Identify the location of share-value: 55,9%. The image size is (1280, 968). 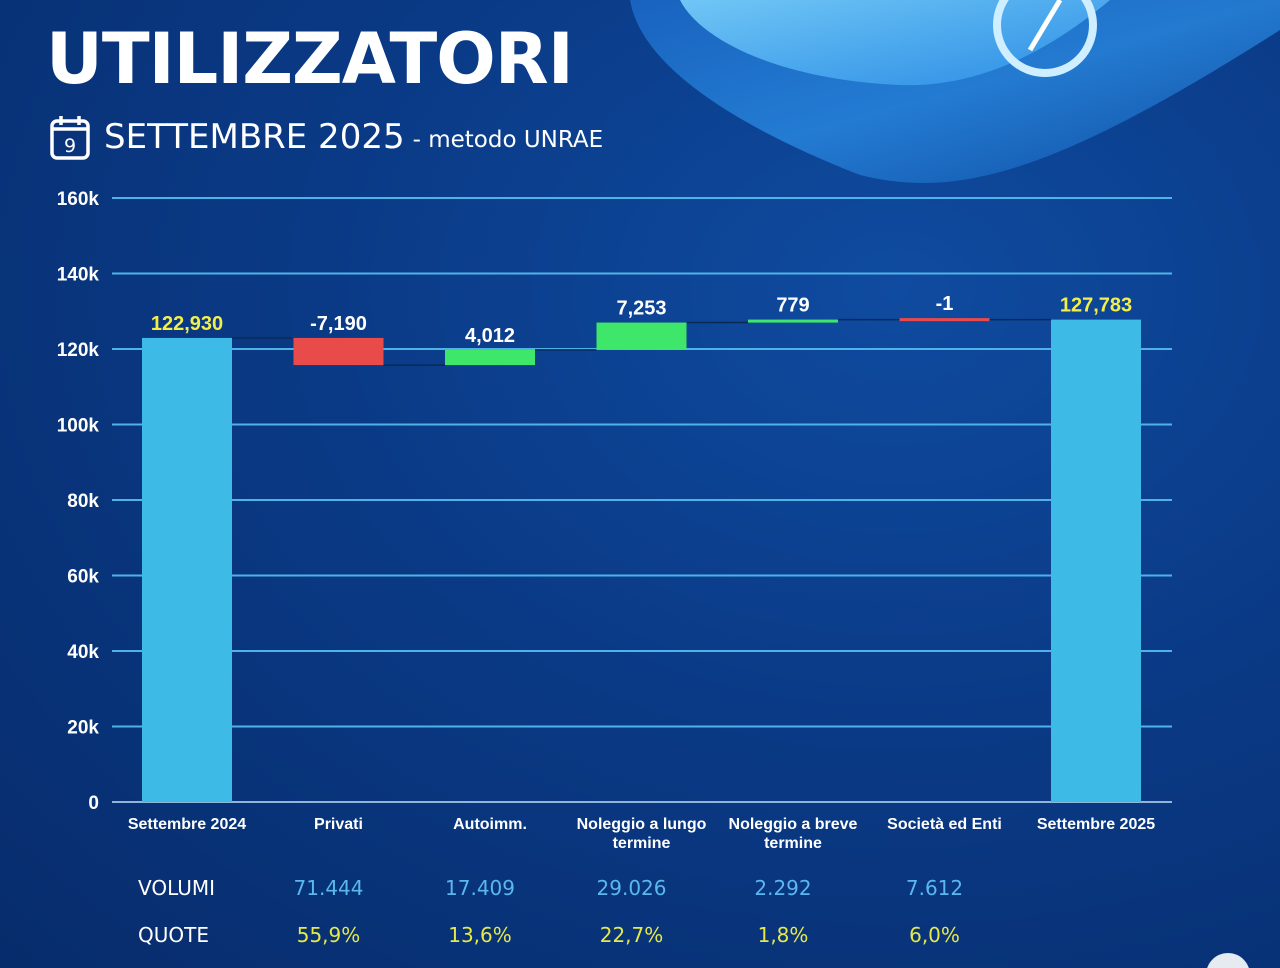
(328, 935).